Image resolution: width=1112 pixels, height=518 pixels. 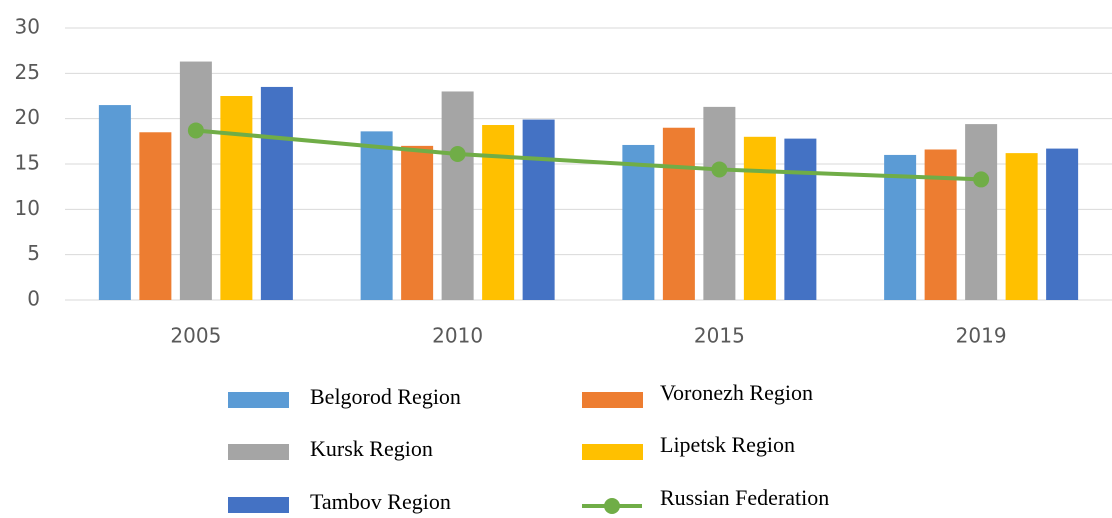 What do you see at coordinates (371, 448) in the screenshot?
I see `legend-label: Kursk Region` at bounding box center [371, 448].